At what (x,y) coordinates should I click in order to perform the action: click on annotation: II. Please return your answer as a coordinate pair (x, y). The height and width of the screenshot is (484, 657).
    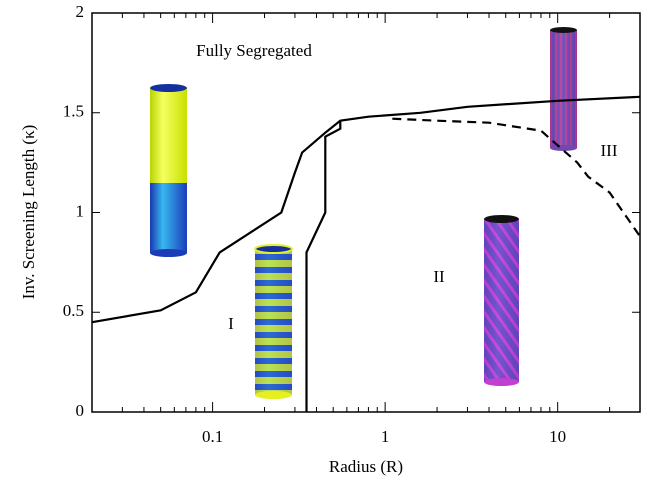
    Looking at the image, I should click on (439, 276).